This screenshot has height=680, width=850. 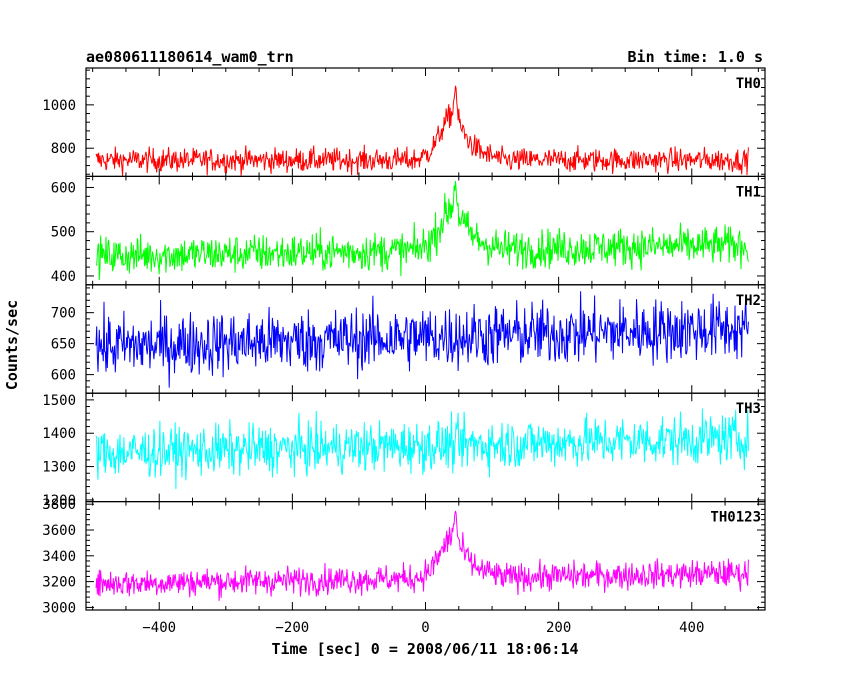 What do you see at coordinates (63, 233) in the screenshot?
I see `y-tick-label: 500` at bounding box center [63, 233].